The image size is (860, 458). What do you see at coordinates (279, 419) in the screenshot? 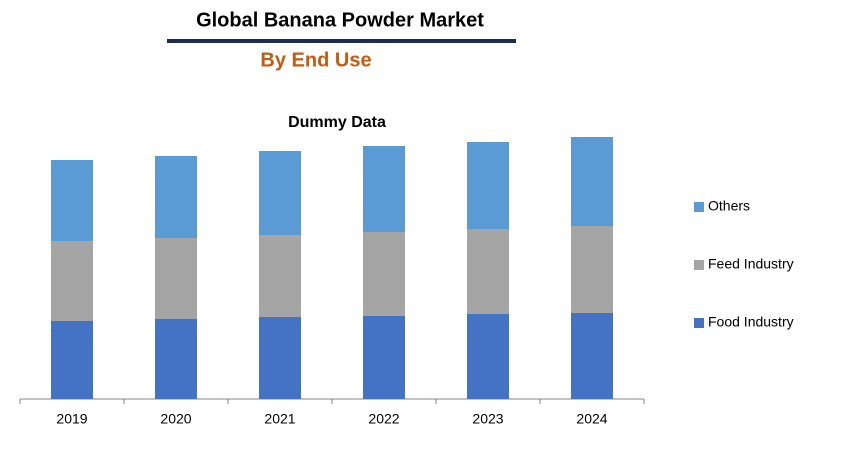
I see `x-tick-label: 2021` at bounding box center [279, 419].